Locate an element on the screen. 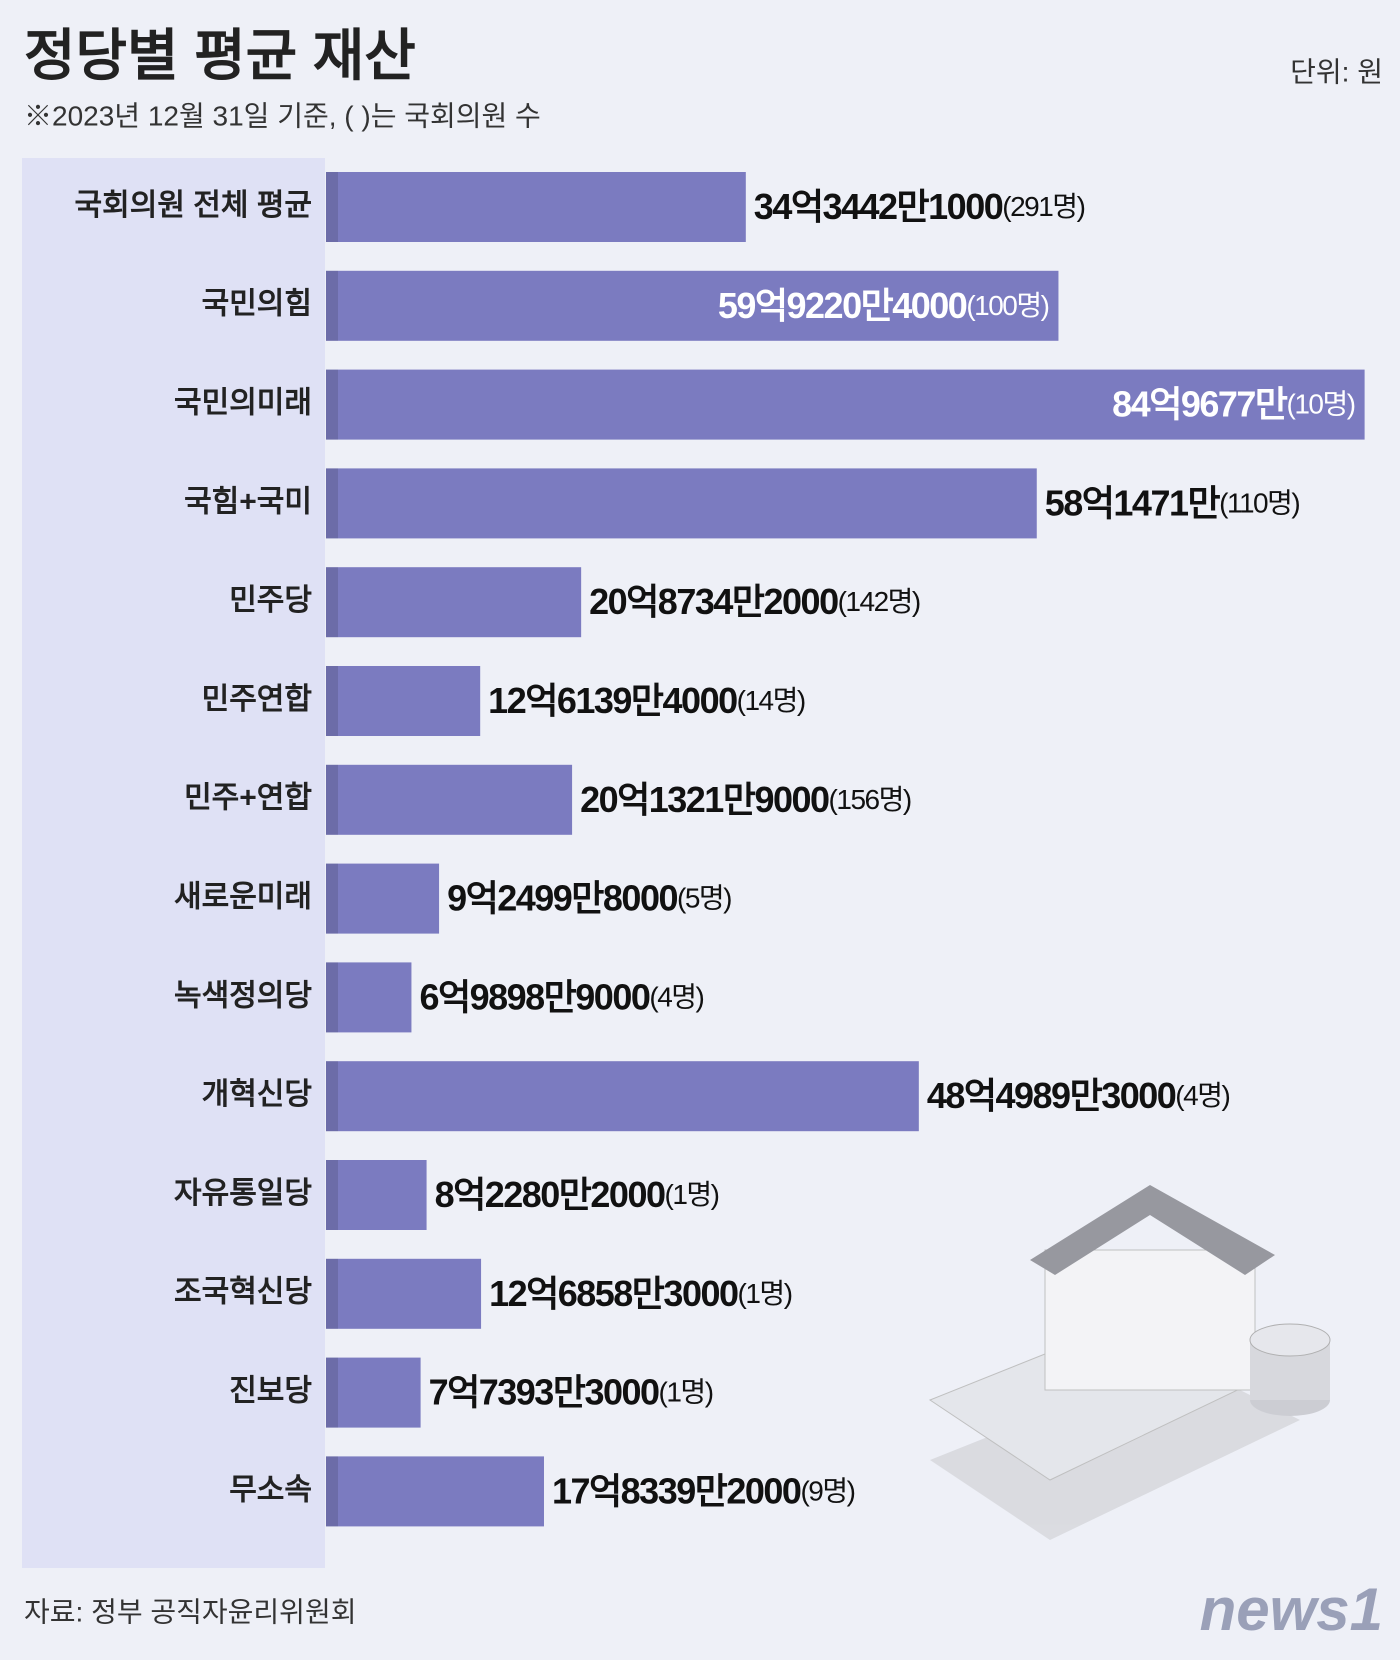 Image resolution: width=1400 pixels, height=1660 pixels. value-amount: 84억9677만 is located at coordinates (1200, 403).